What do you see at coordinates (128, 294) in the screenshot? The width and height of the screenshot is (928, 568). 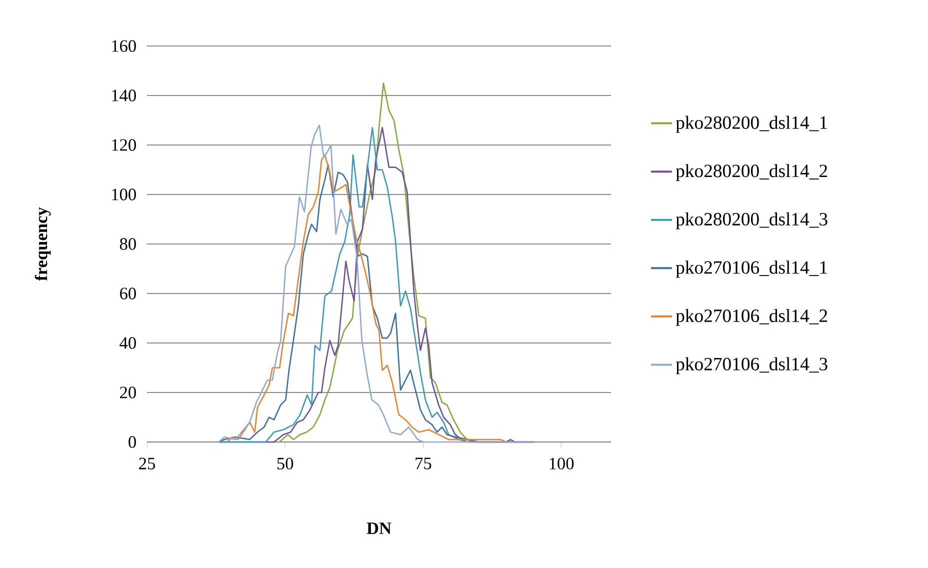 I see `y-tick-label: 60` at bounding box center [128, 294].